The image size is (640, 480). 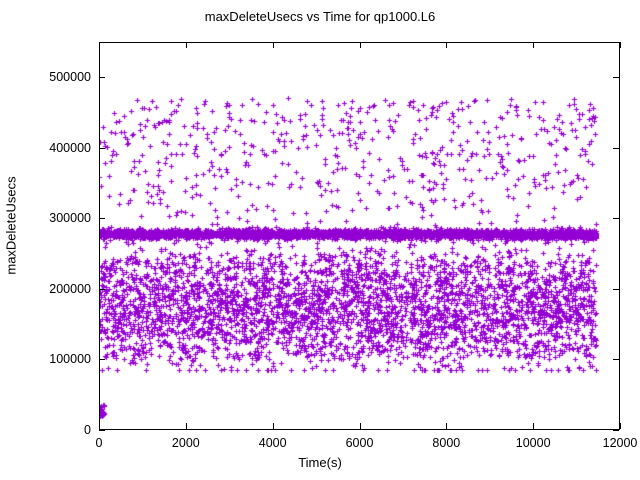 I want to click on x-tick-label: 4000, so click(x=272, y=443).